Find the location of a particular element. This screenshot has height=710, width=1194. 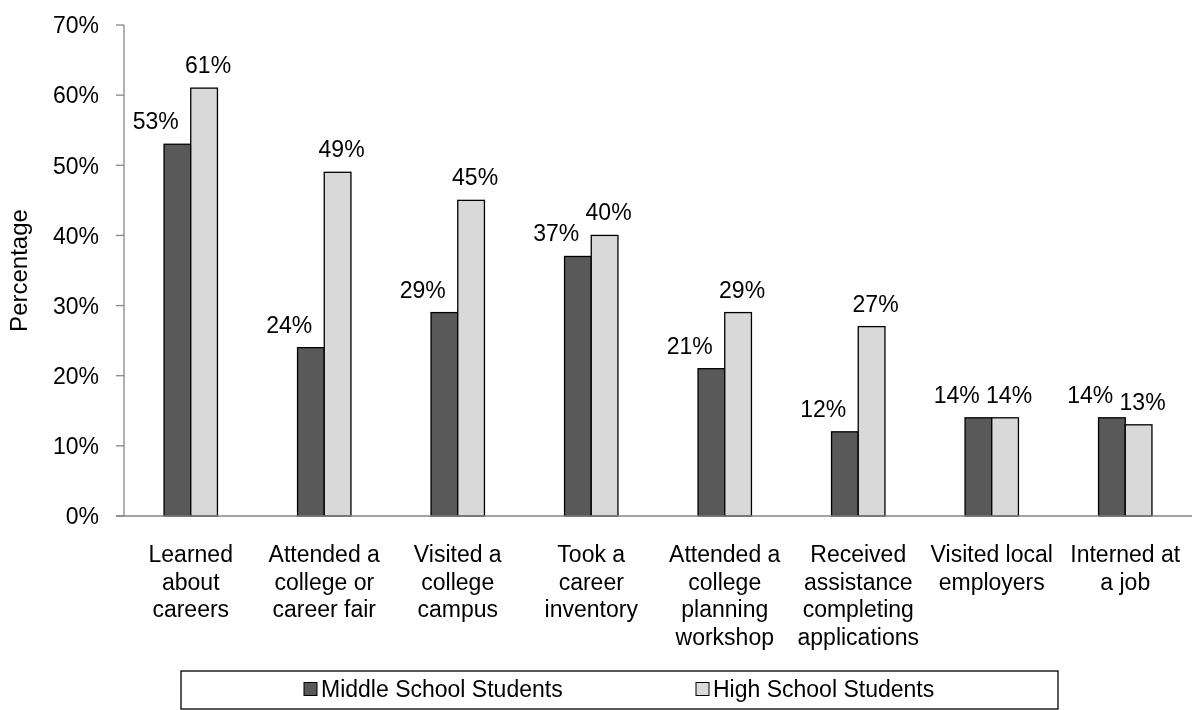

y-tick-label: 70% is located at coordinates (75, 25).